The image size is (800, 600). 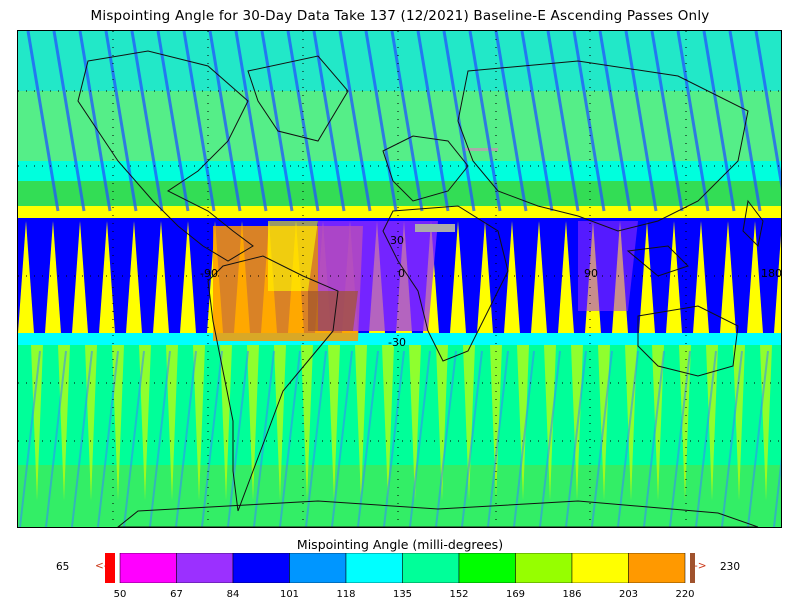 What do you see at coordinates (397, 240) in the screenshot?
I see `lat-label-30: 30` at bounding box center [397, 240].